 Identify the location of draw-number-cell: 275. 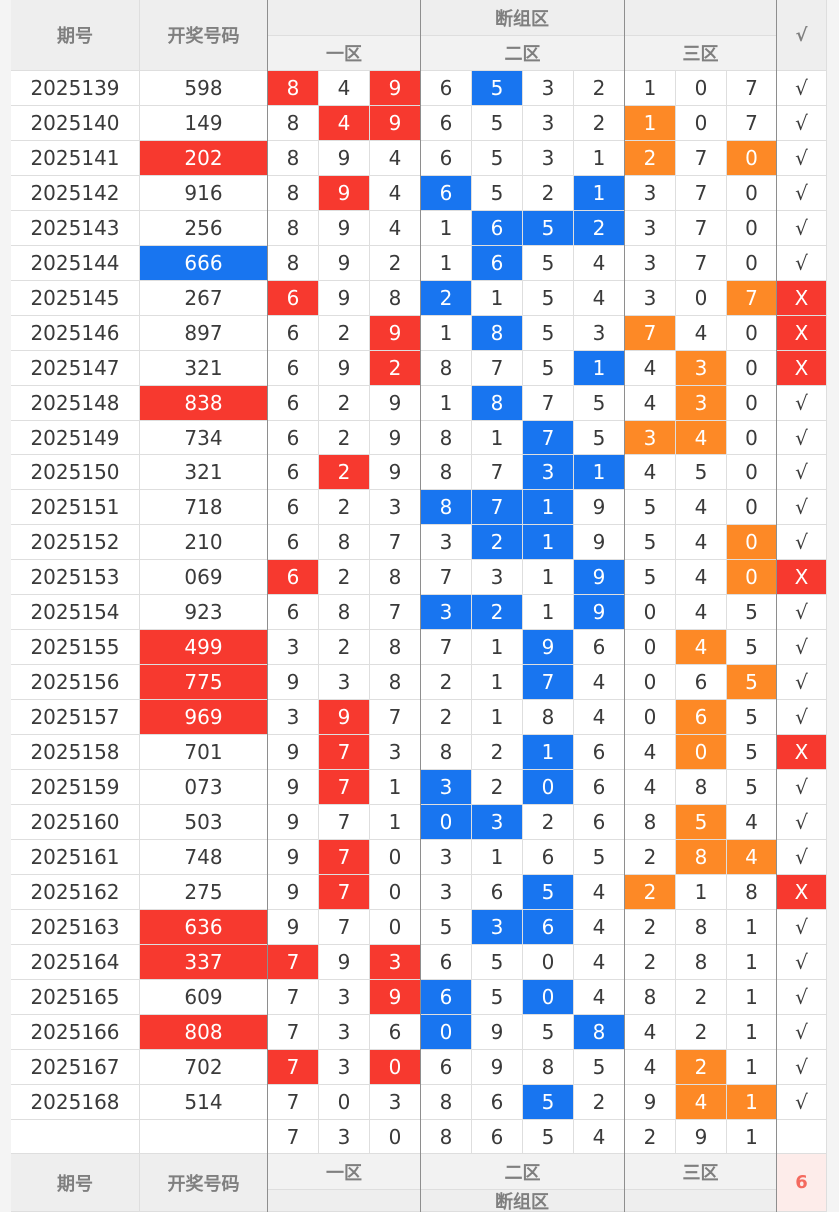
(204, 892).